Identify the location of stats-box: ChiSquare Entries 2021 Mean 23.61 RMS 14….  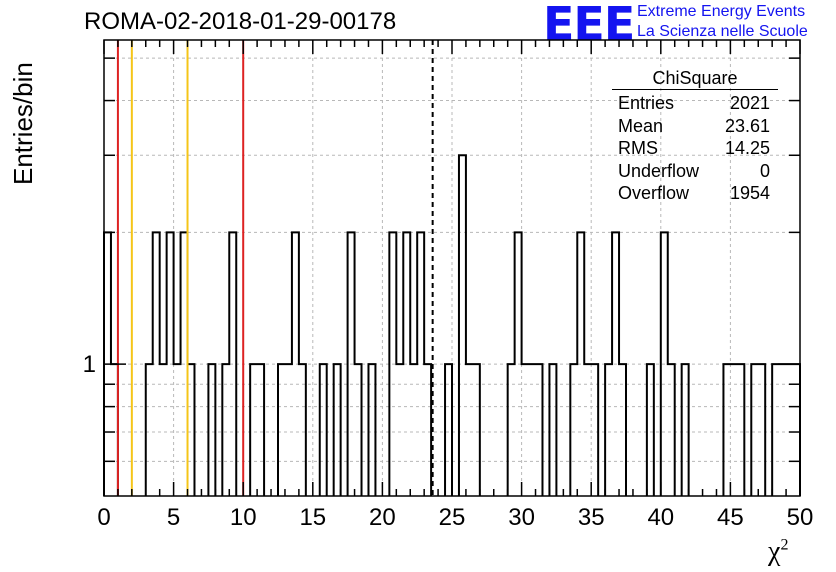
(695, 136).